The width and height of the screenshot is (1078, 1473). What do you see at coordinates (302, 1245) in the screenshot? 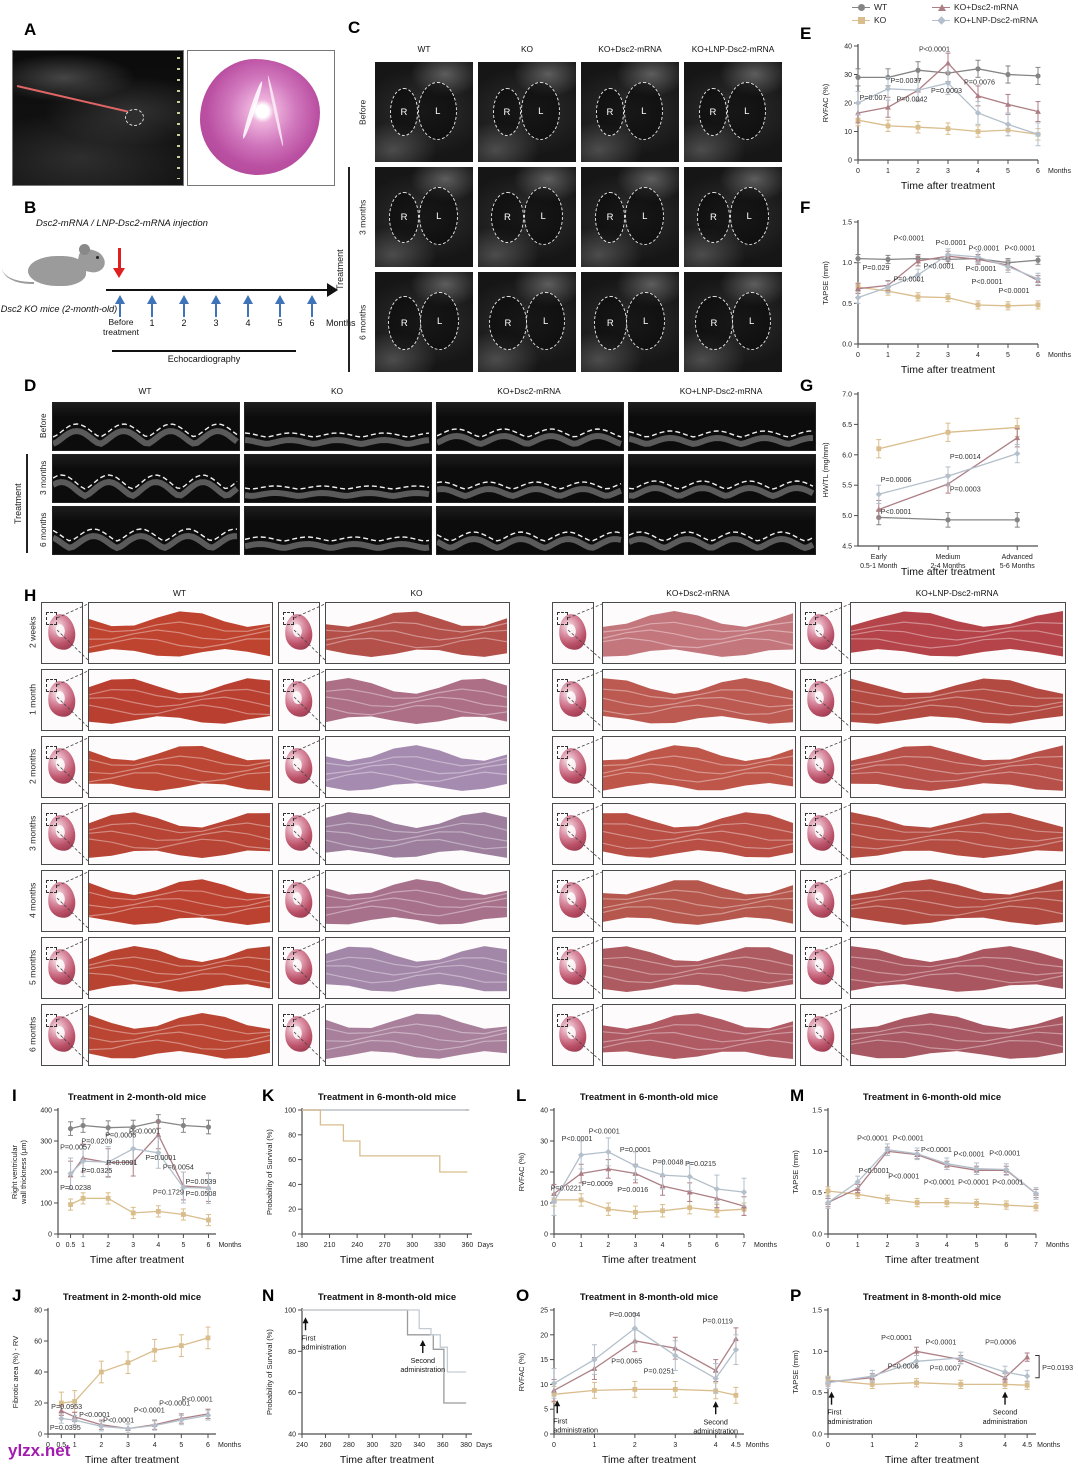
I see `svg-text: 180` at bounding box center [302, 1245].